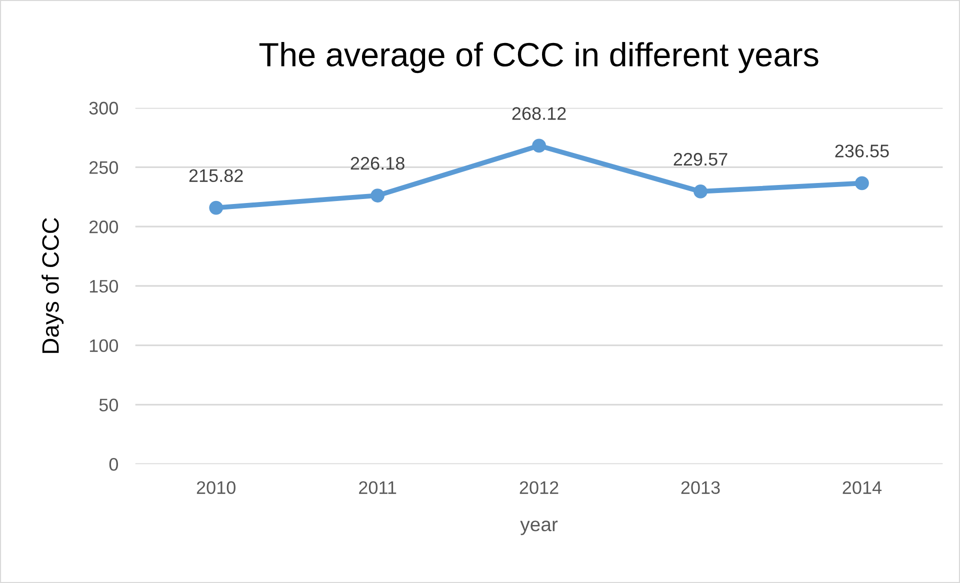 The width and height of the screenshot is (960, 583). What do you see at coordinates (103, 108) in the screenshot?
I see `y-tick-label: 300` at bounding box center [103, 108].